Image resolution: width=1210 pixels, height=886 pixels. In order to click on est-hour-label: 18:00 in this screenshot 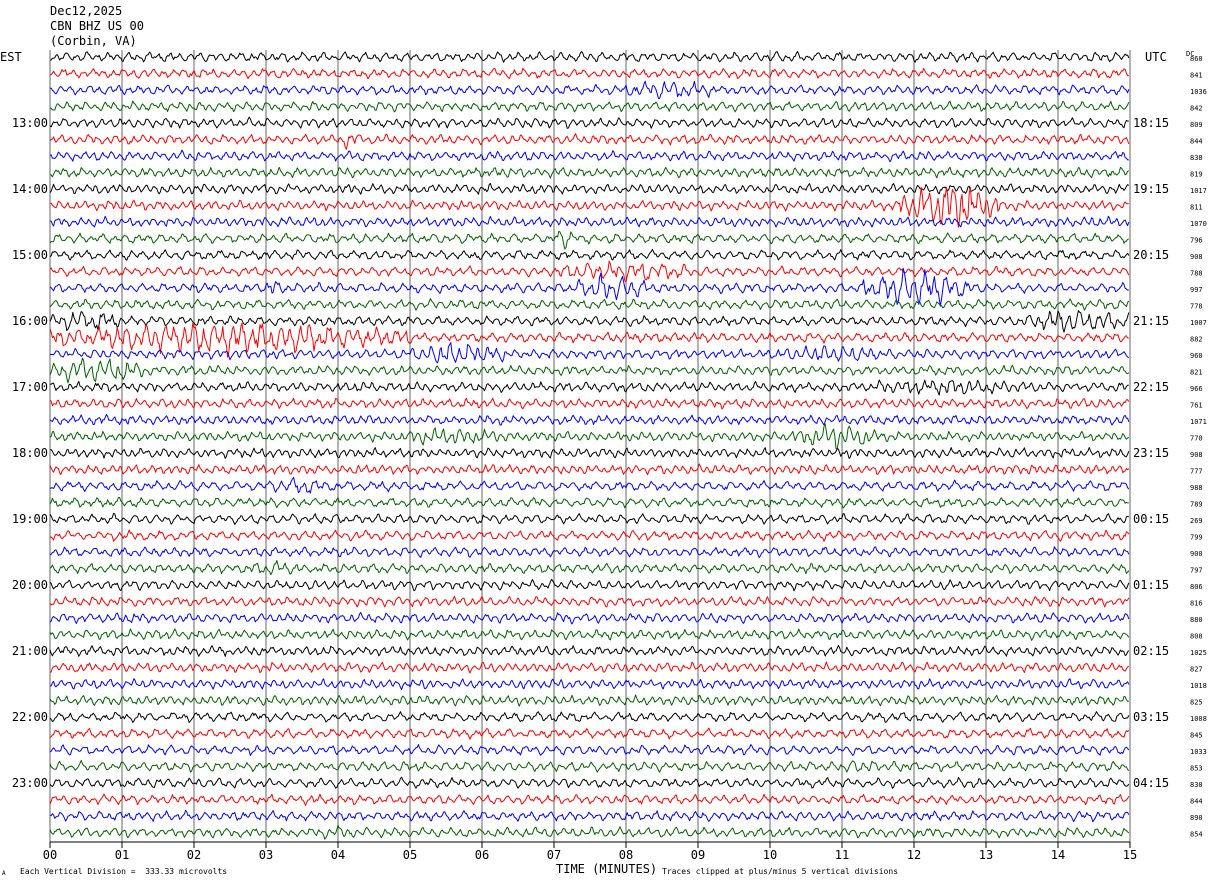, I will do `click(30, 453)`.